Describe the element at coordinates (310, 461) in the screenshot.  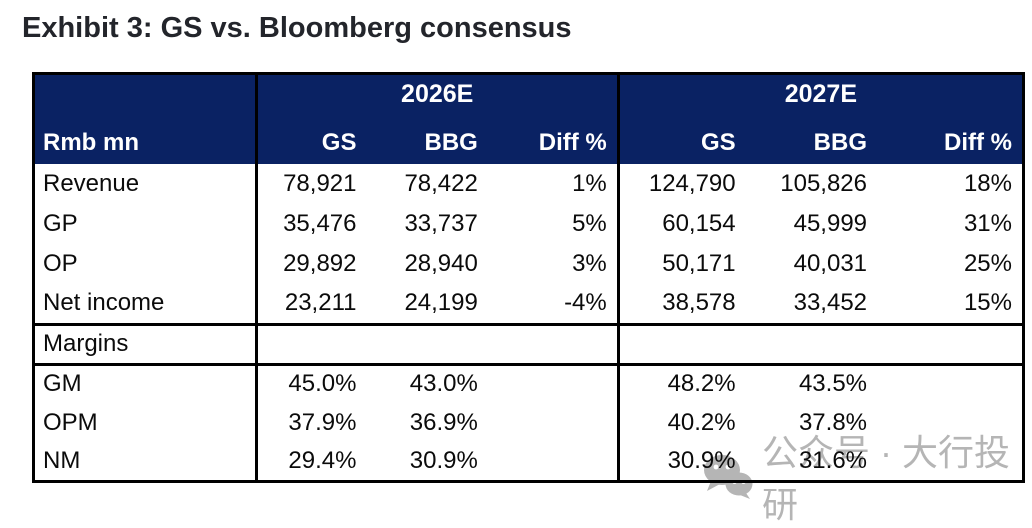
I see `cell-value: 29.4%` at that location.